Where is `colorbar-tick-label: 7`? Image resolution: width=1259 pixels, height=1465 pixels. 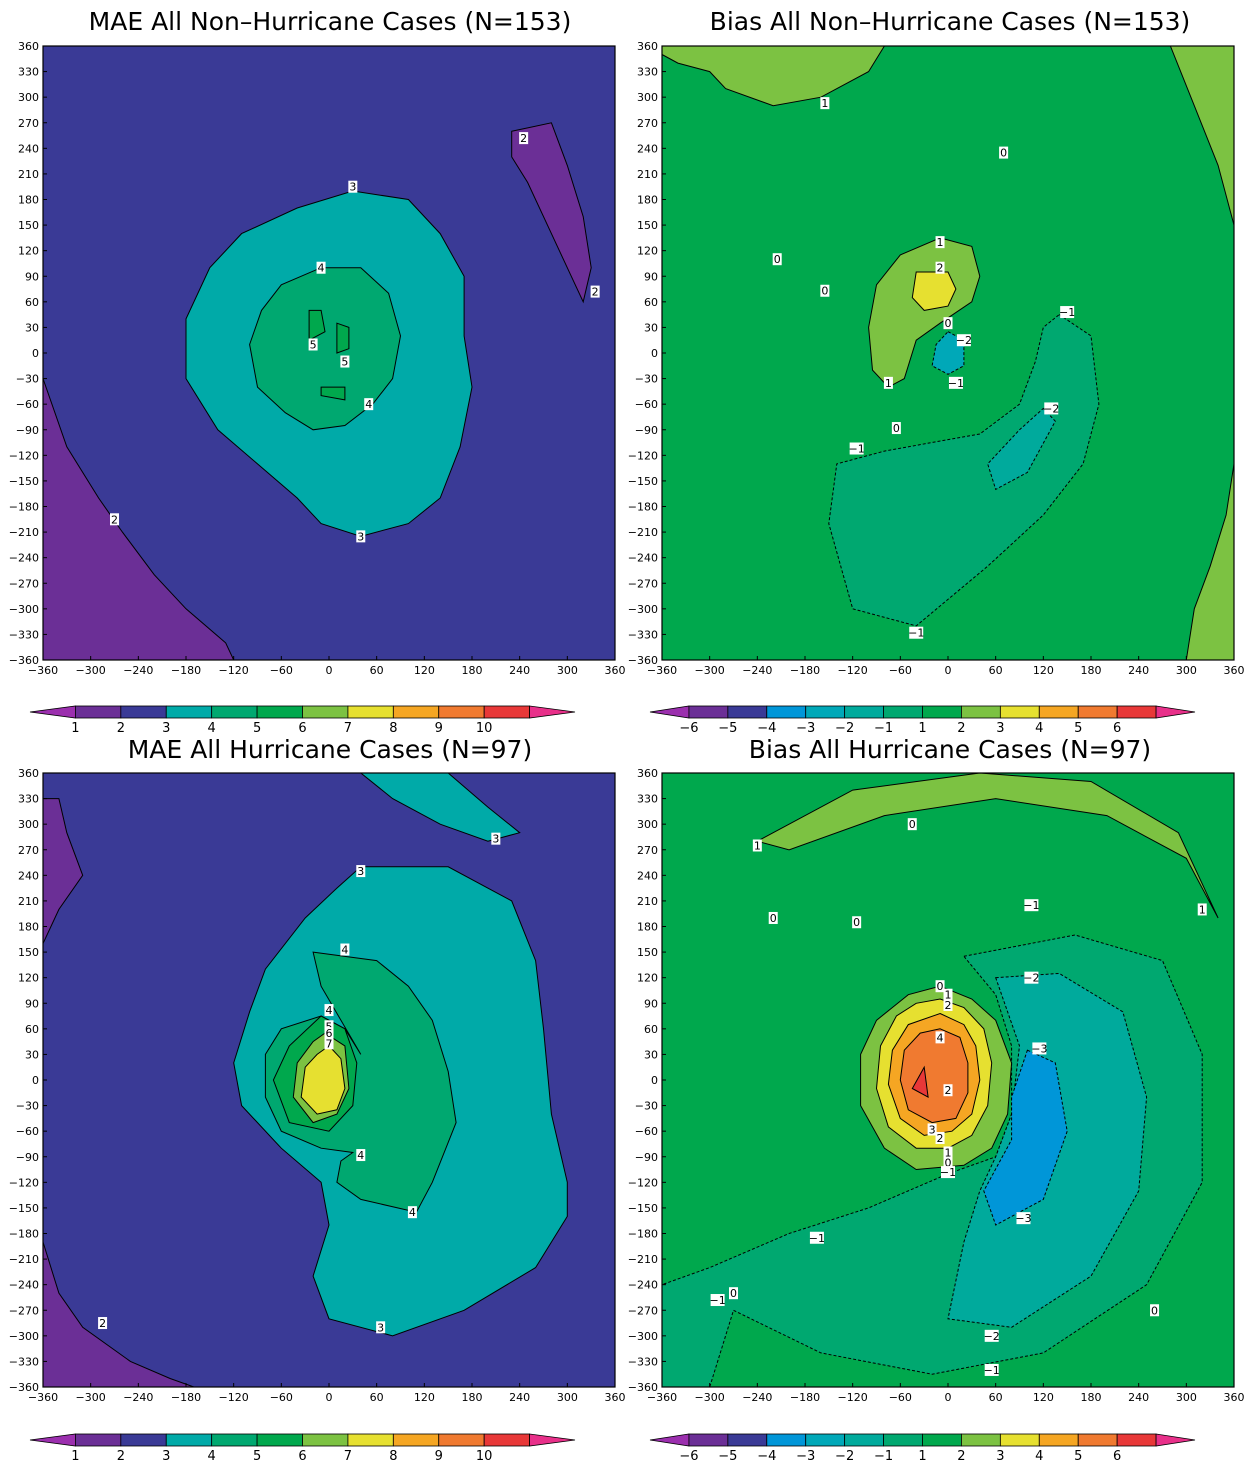
colorbar-tick-label: 7 is located at coordinates (348, 728).